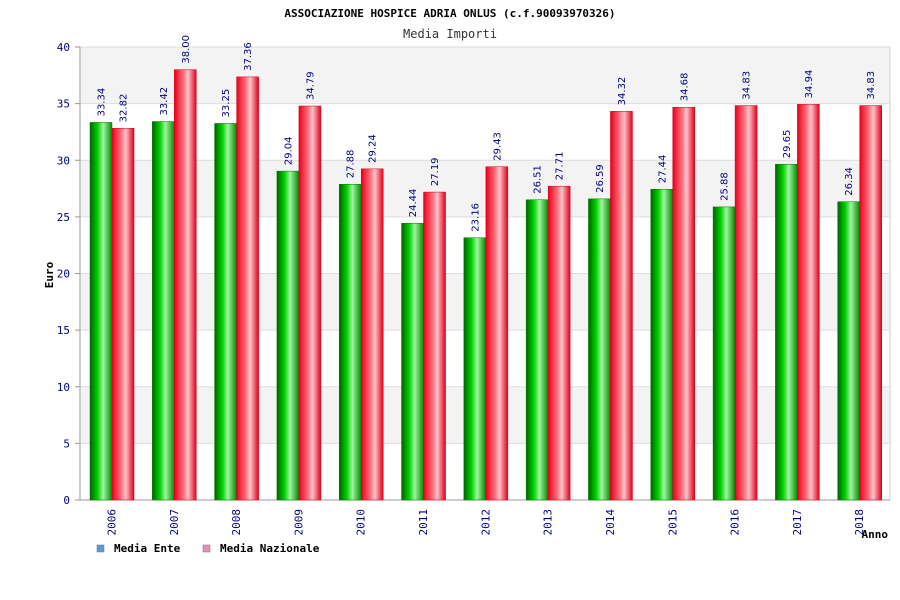  Describe the element at coordinates (725, 186) in the screenshot. I see `value-label: 25.88` at that location.